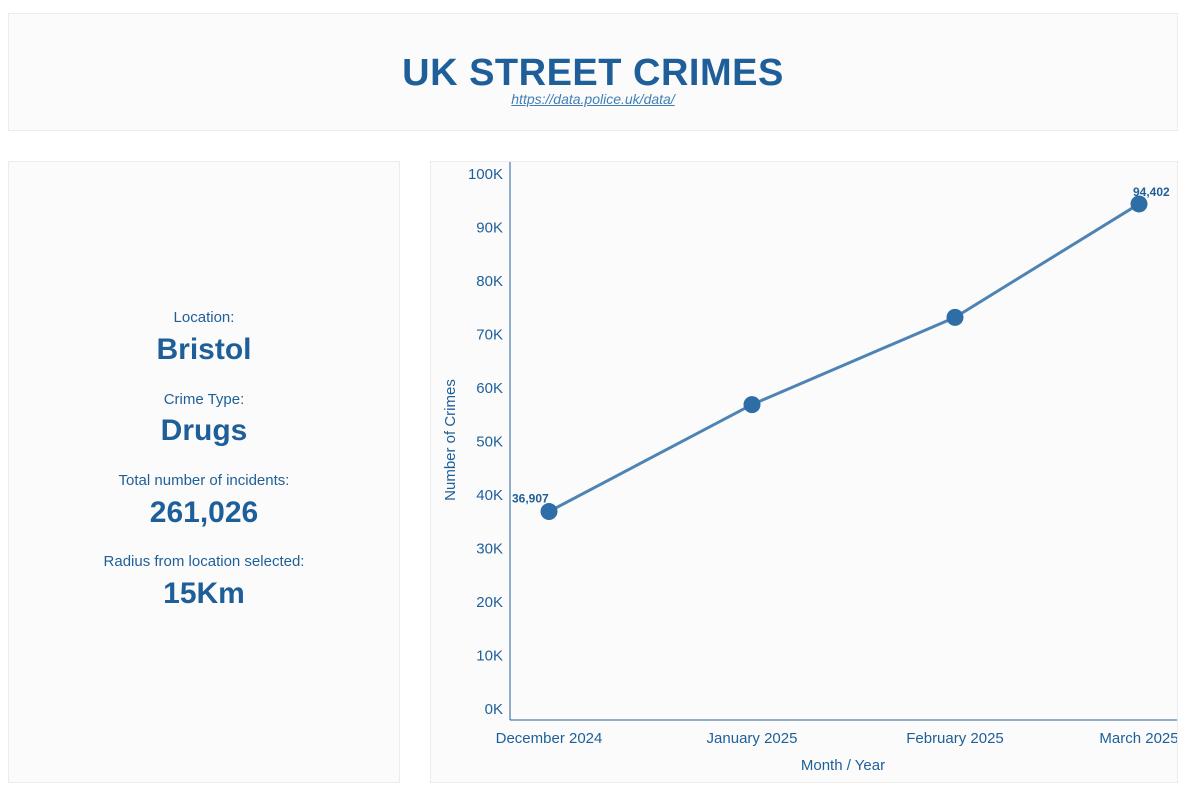  What do you see at coordinates (955, 738) in the screenshot?
I see `x-tick-label: February 2025` at bounding box center [955, 738].